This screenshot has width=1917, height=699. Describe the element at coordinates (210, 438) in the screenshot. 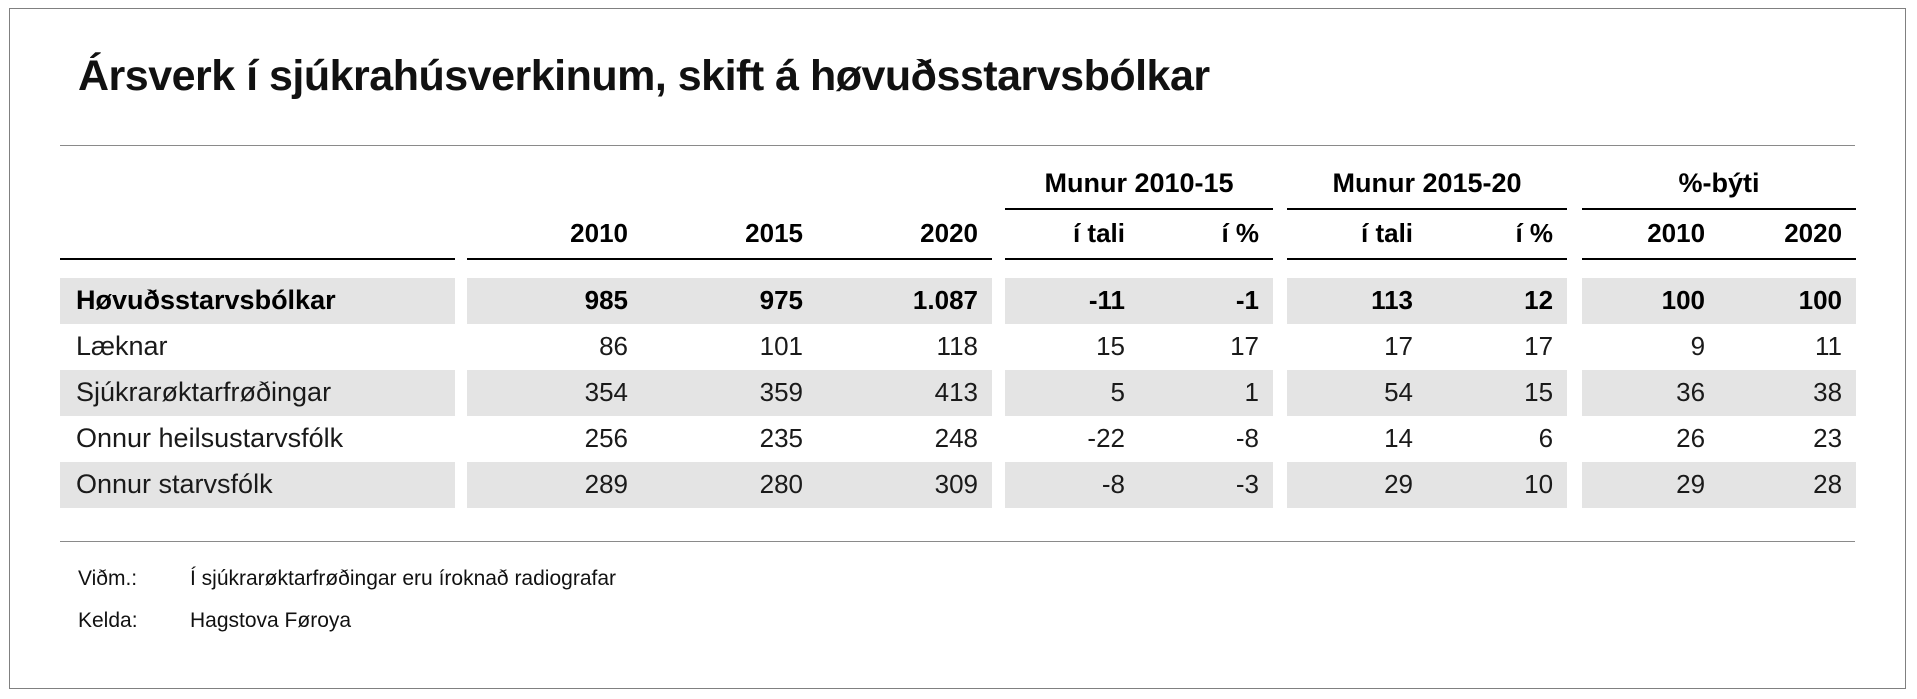

I see `row-label-cell: Onnur heilsustarvsfólk` at that location.